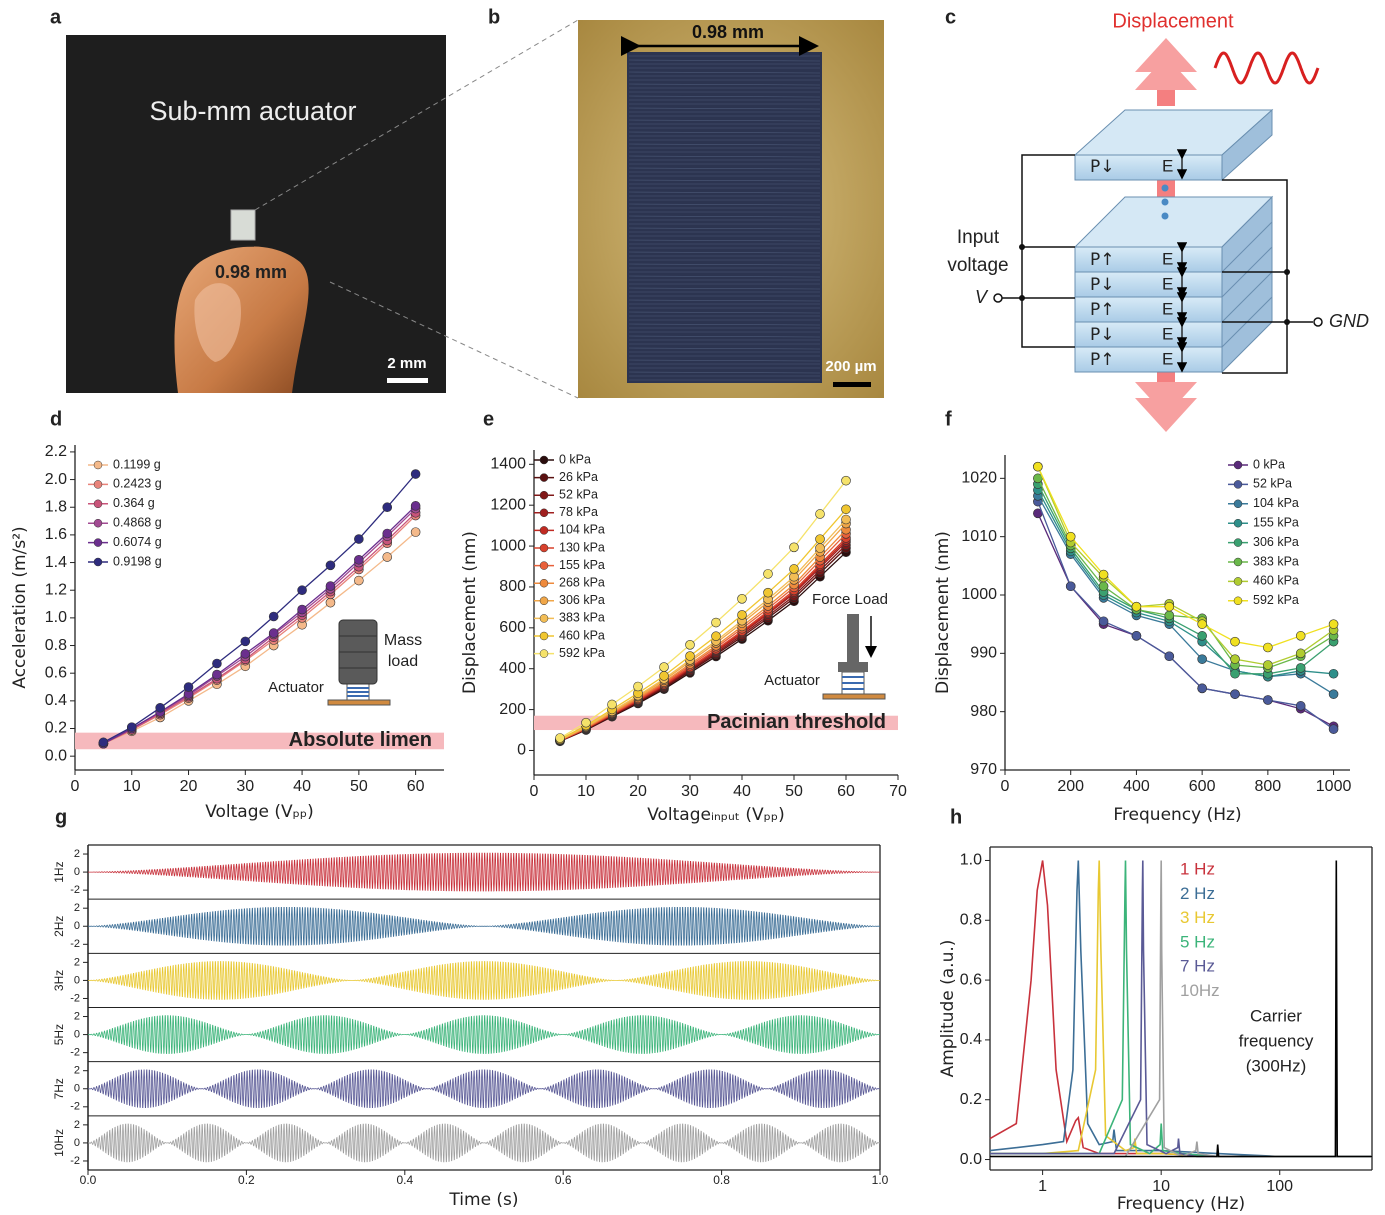  Describe the element at coordinates (483, 1200) in the screenshot. I see `x-axis-title: Time (s)` at that location.